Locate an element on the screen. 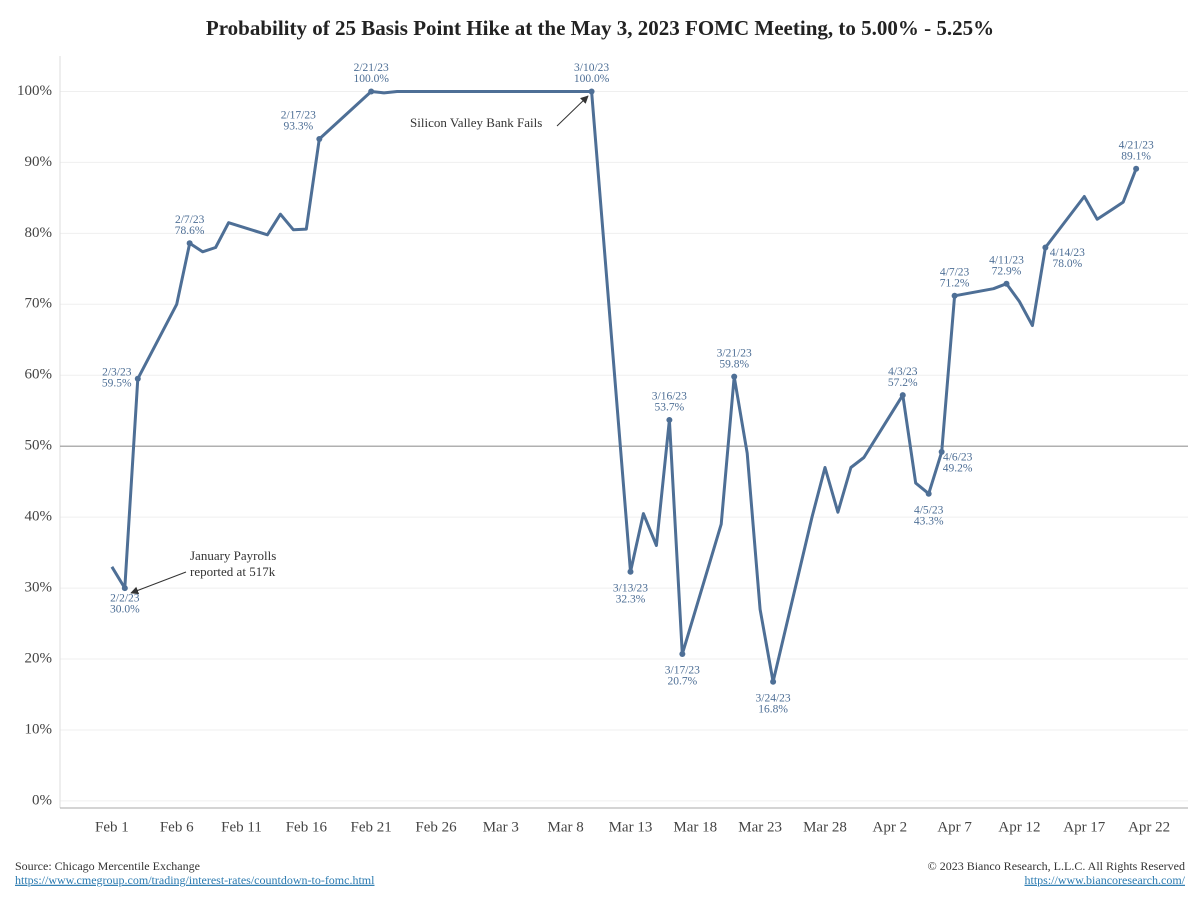 Image resolution: width=1200 pixels, height=900 pixels. x-tick-label: Feb 11 is located at coordinates (241, 827).